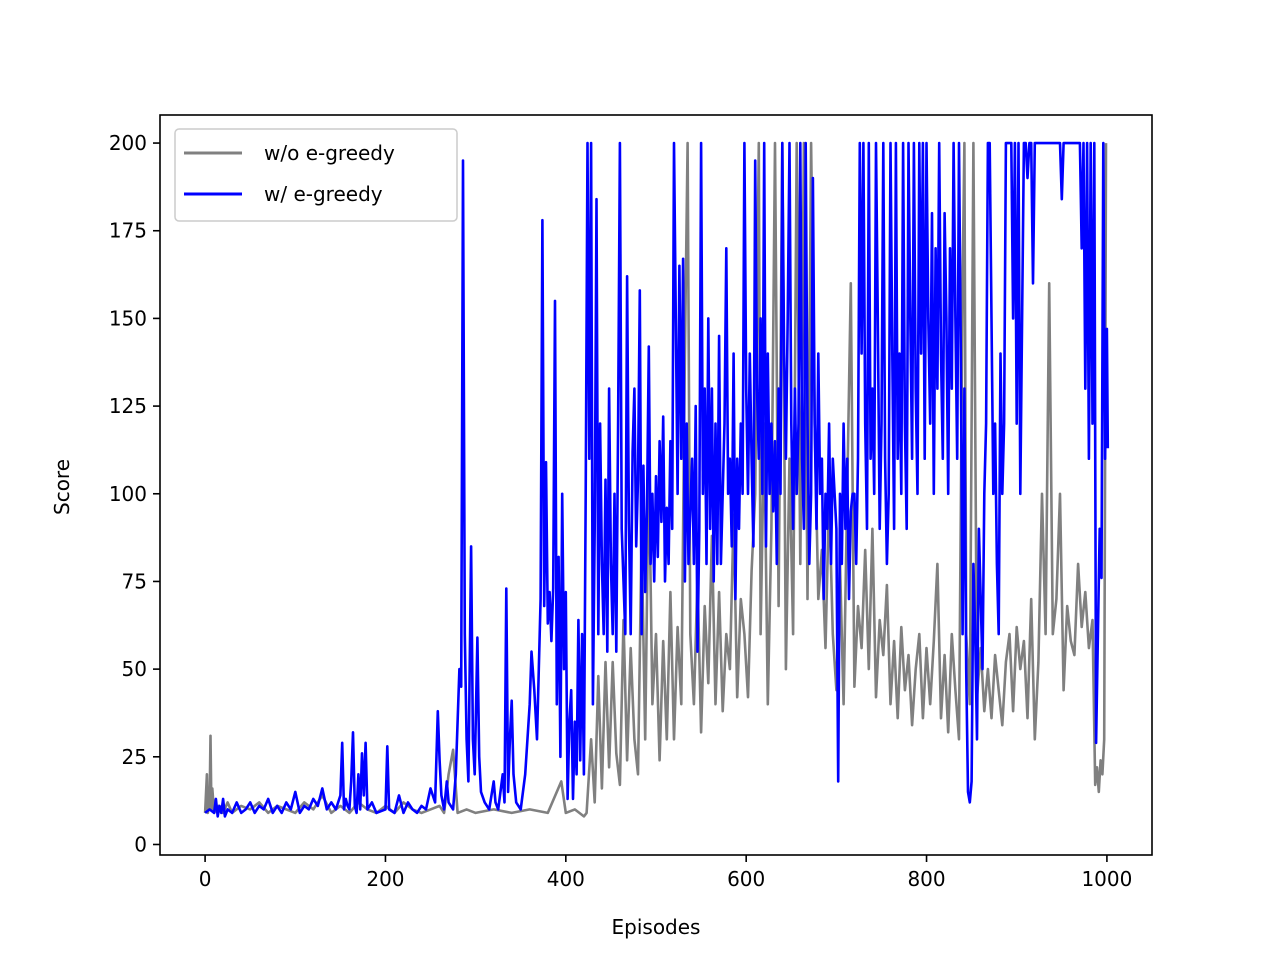 The width and height of the screenshot is (1280, 960). What do you see at coordinates (566, 879) in the screenshot?
I see `x-tick-label: 400` at bounding box center [566, 879].